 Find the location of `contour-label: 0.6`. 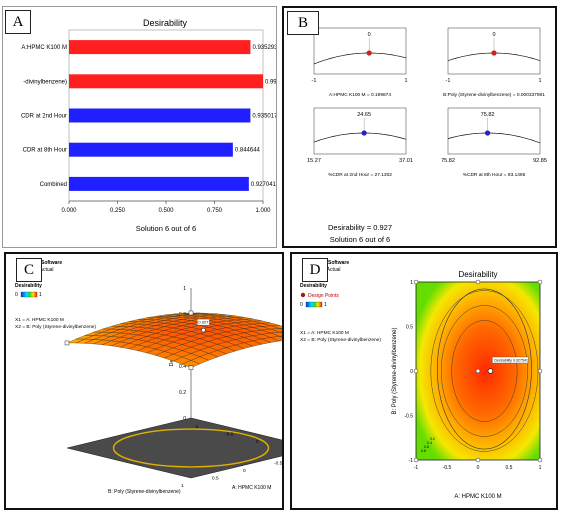

contour-label: 0.6 is located at coordinates (426, 447).